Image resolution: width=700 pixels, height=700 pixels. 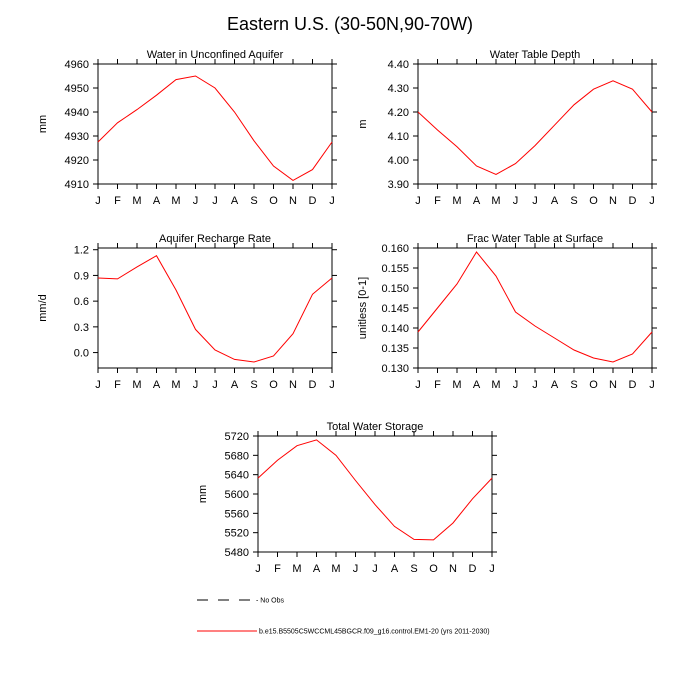 I want to click on y-tick-label: 0.145, so click(x=395, y=309).